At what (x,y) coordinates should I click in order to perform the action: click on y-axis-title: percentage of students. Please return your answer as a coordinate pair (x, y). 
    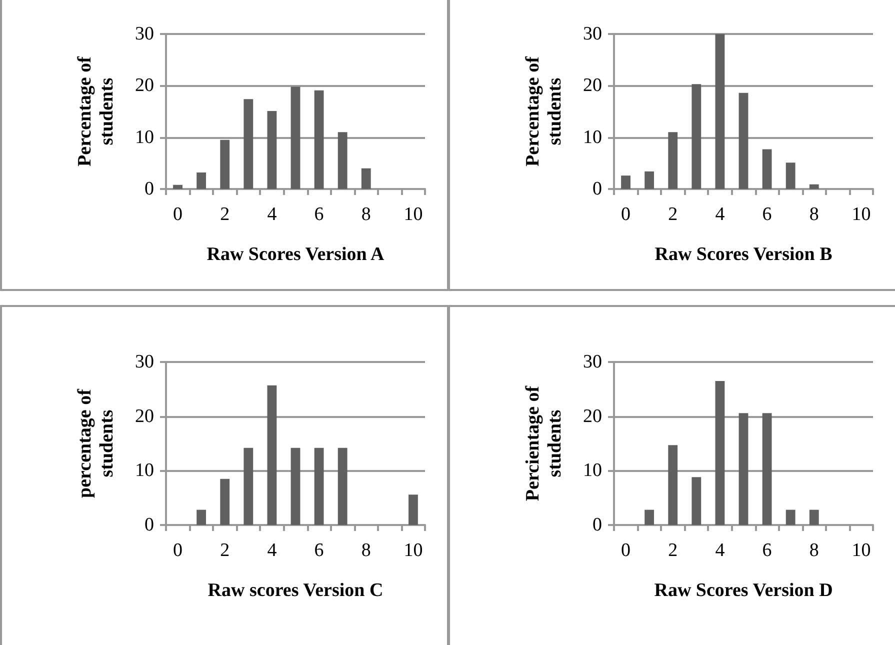
    Looking at the image, I should click on (96, 443).